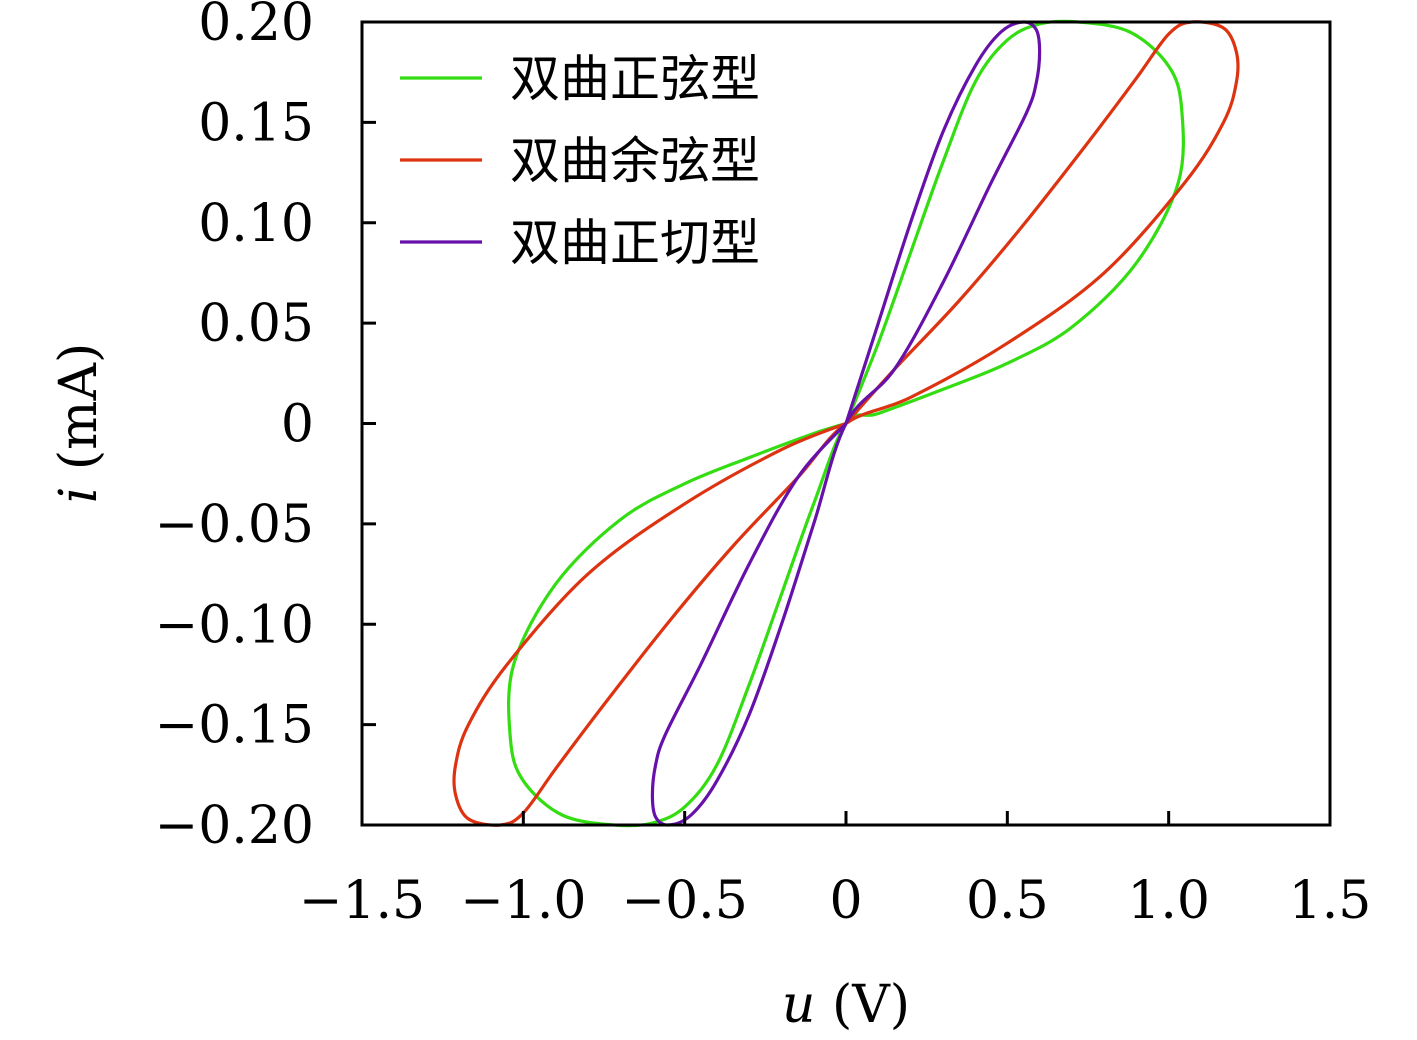 This screenshot has width=1417, height=1040. Describe the element at coordinates (297, 425) in the screenshot. I see `y-tick-label: 0` at that location.